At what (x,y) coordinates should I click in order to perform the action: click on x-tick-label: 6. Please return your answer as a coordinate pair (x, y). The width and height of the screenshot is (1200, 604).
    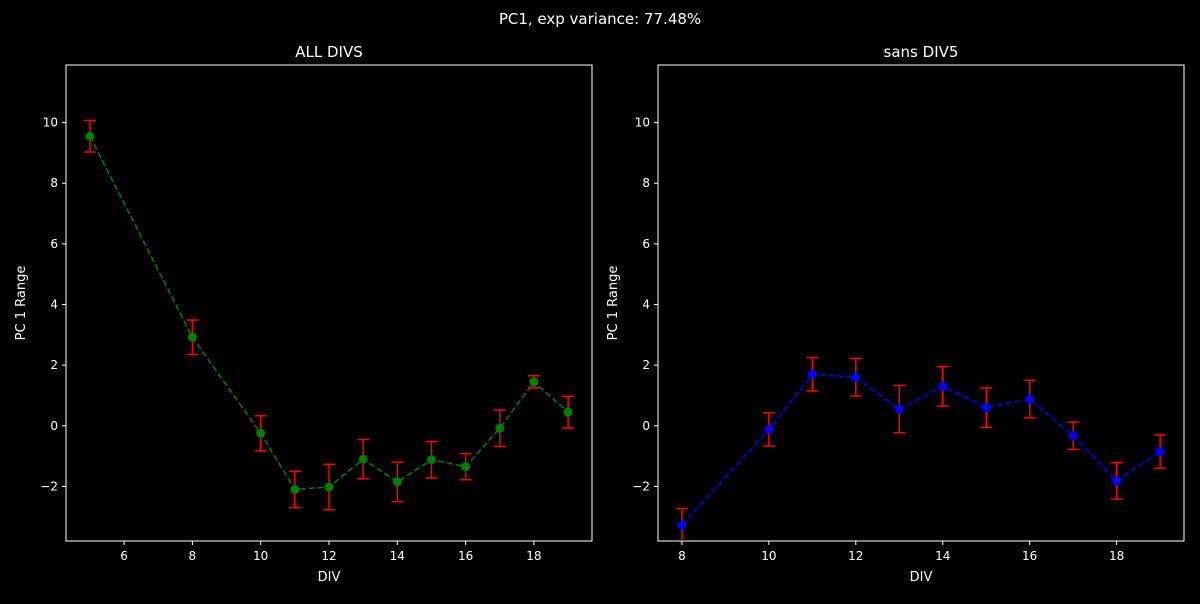
    Looking at the image, I should click on (124, 556).